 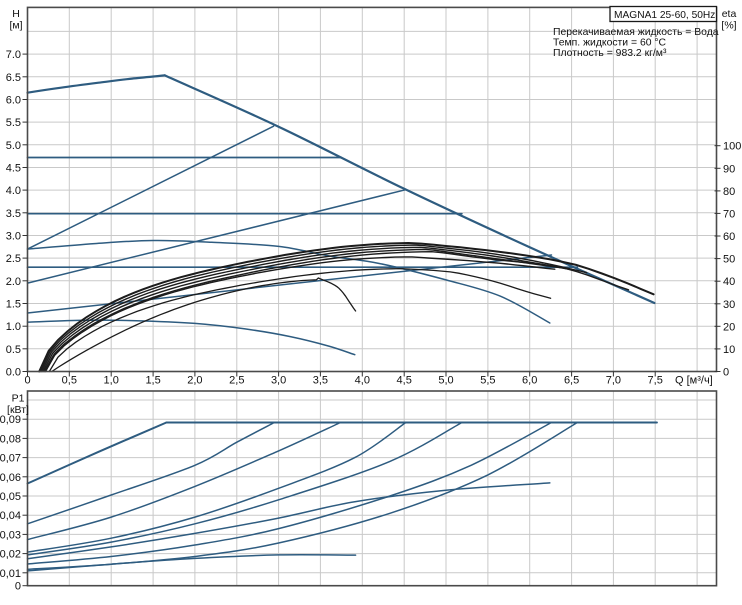 I want to click on svg-text: 6.0, so click(x=13, y=101).